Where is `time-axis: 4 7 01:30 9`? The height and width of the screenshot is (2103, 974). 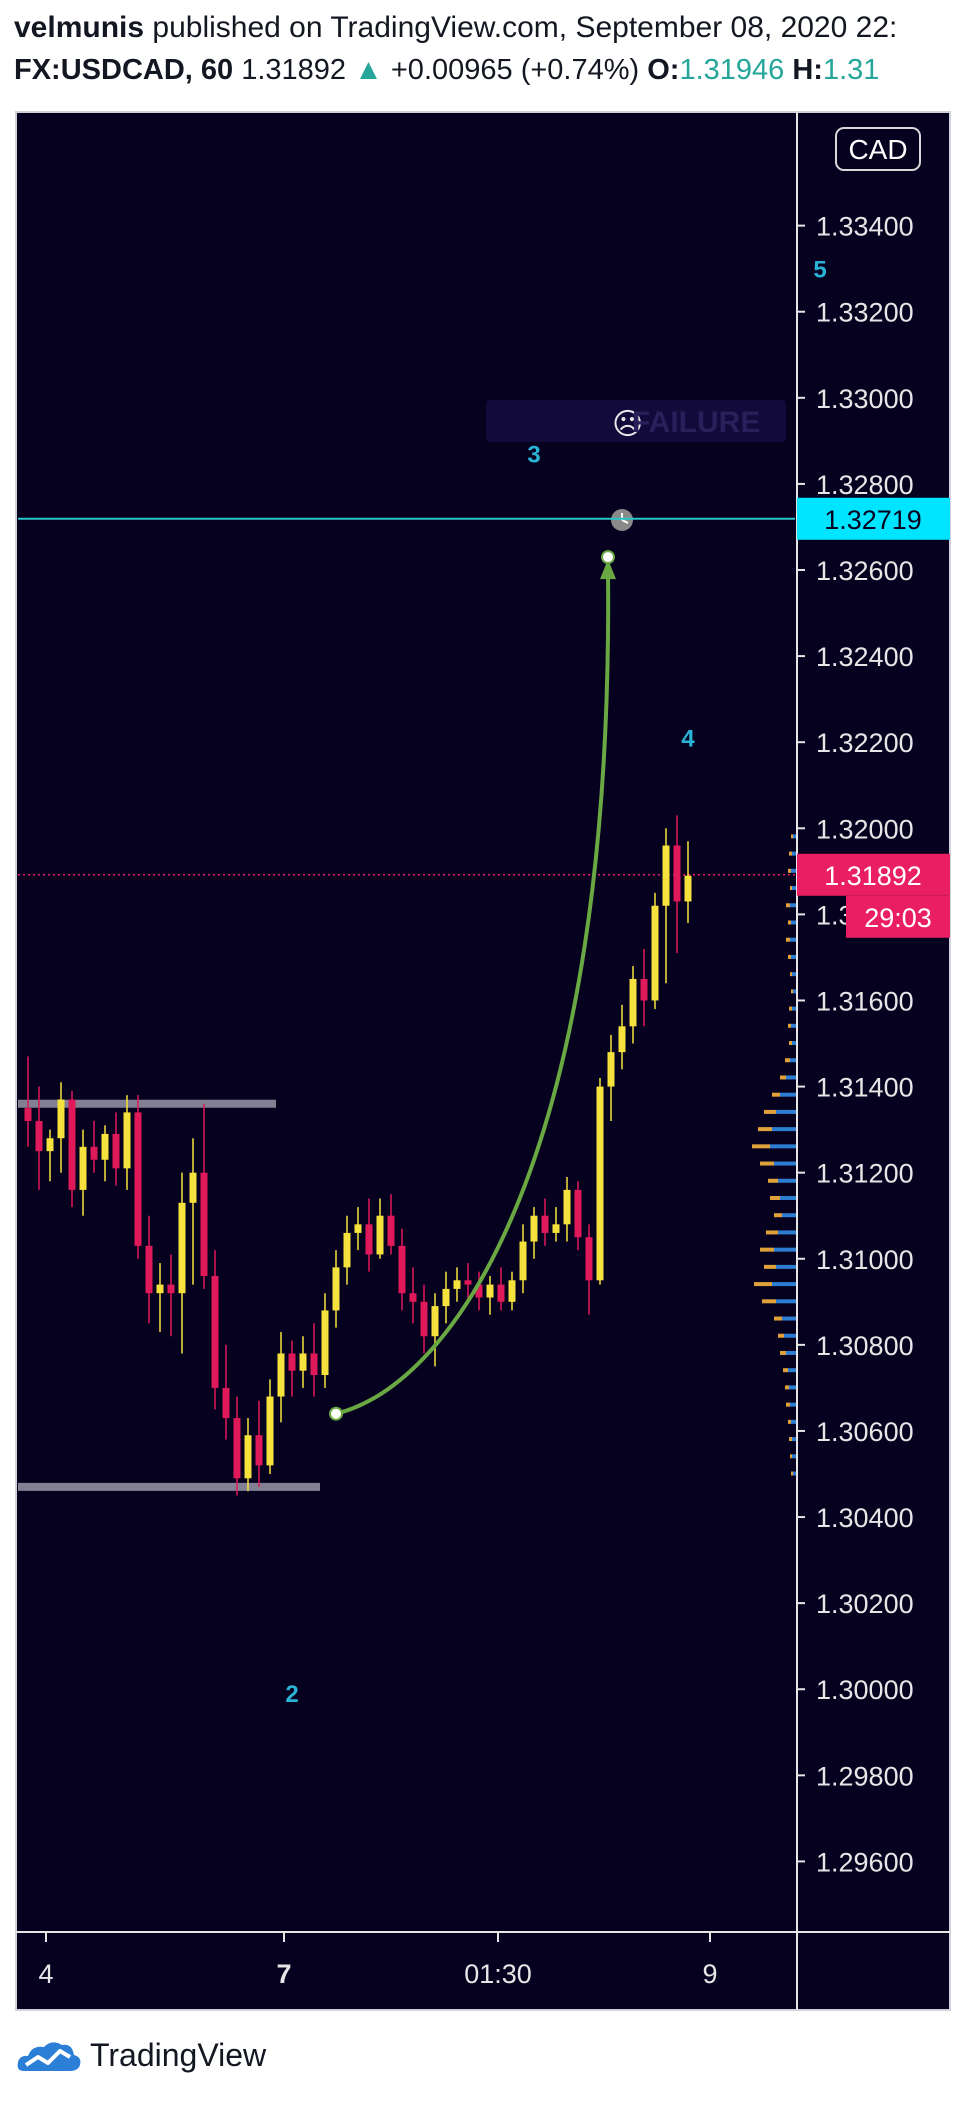 time-axis: 4 7 01:30 9 is located at coordinates (378, 1960).